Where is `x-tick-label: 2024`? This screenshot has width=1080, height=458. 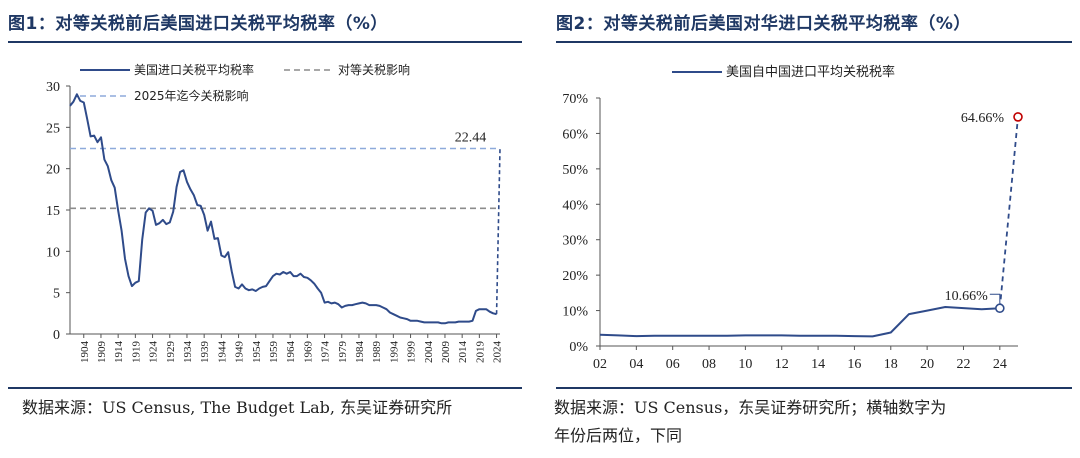
x-tick-label: 2024 is located at coordinates (498, 352).